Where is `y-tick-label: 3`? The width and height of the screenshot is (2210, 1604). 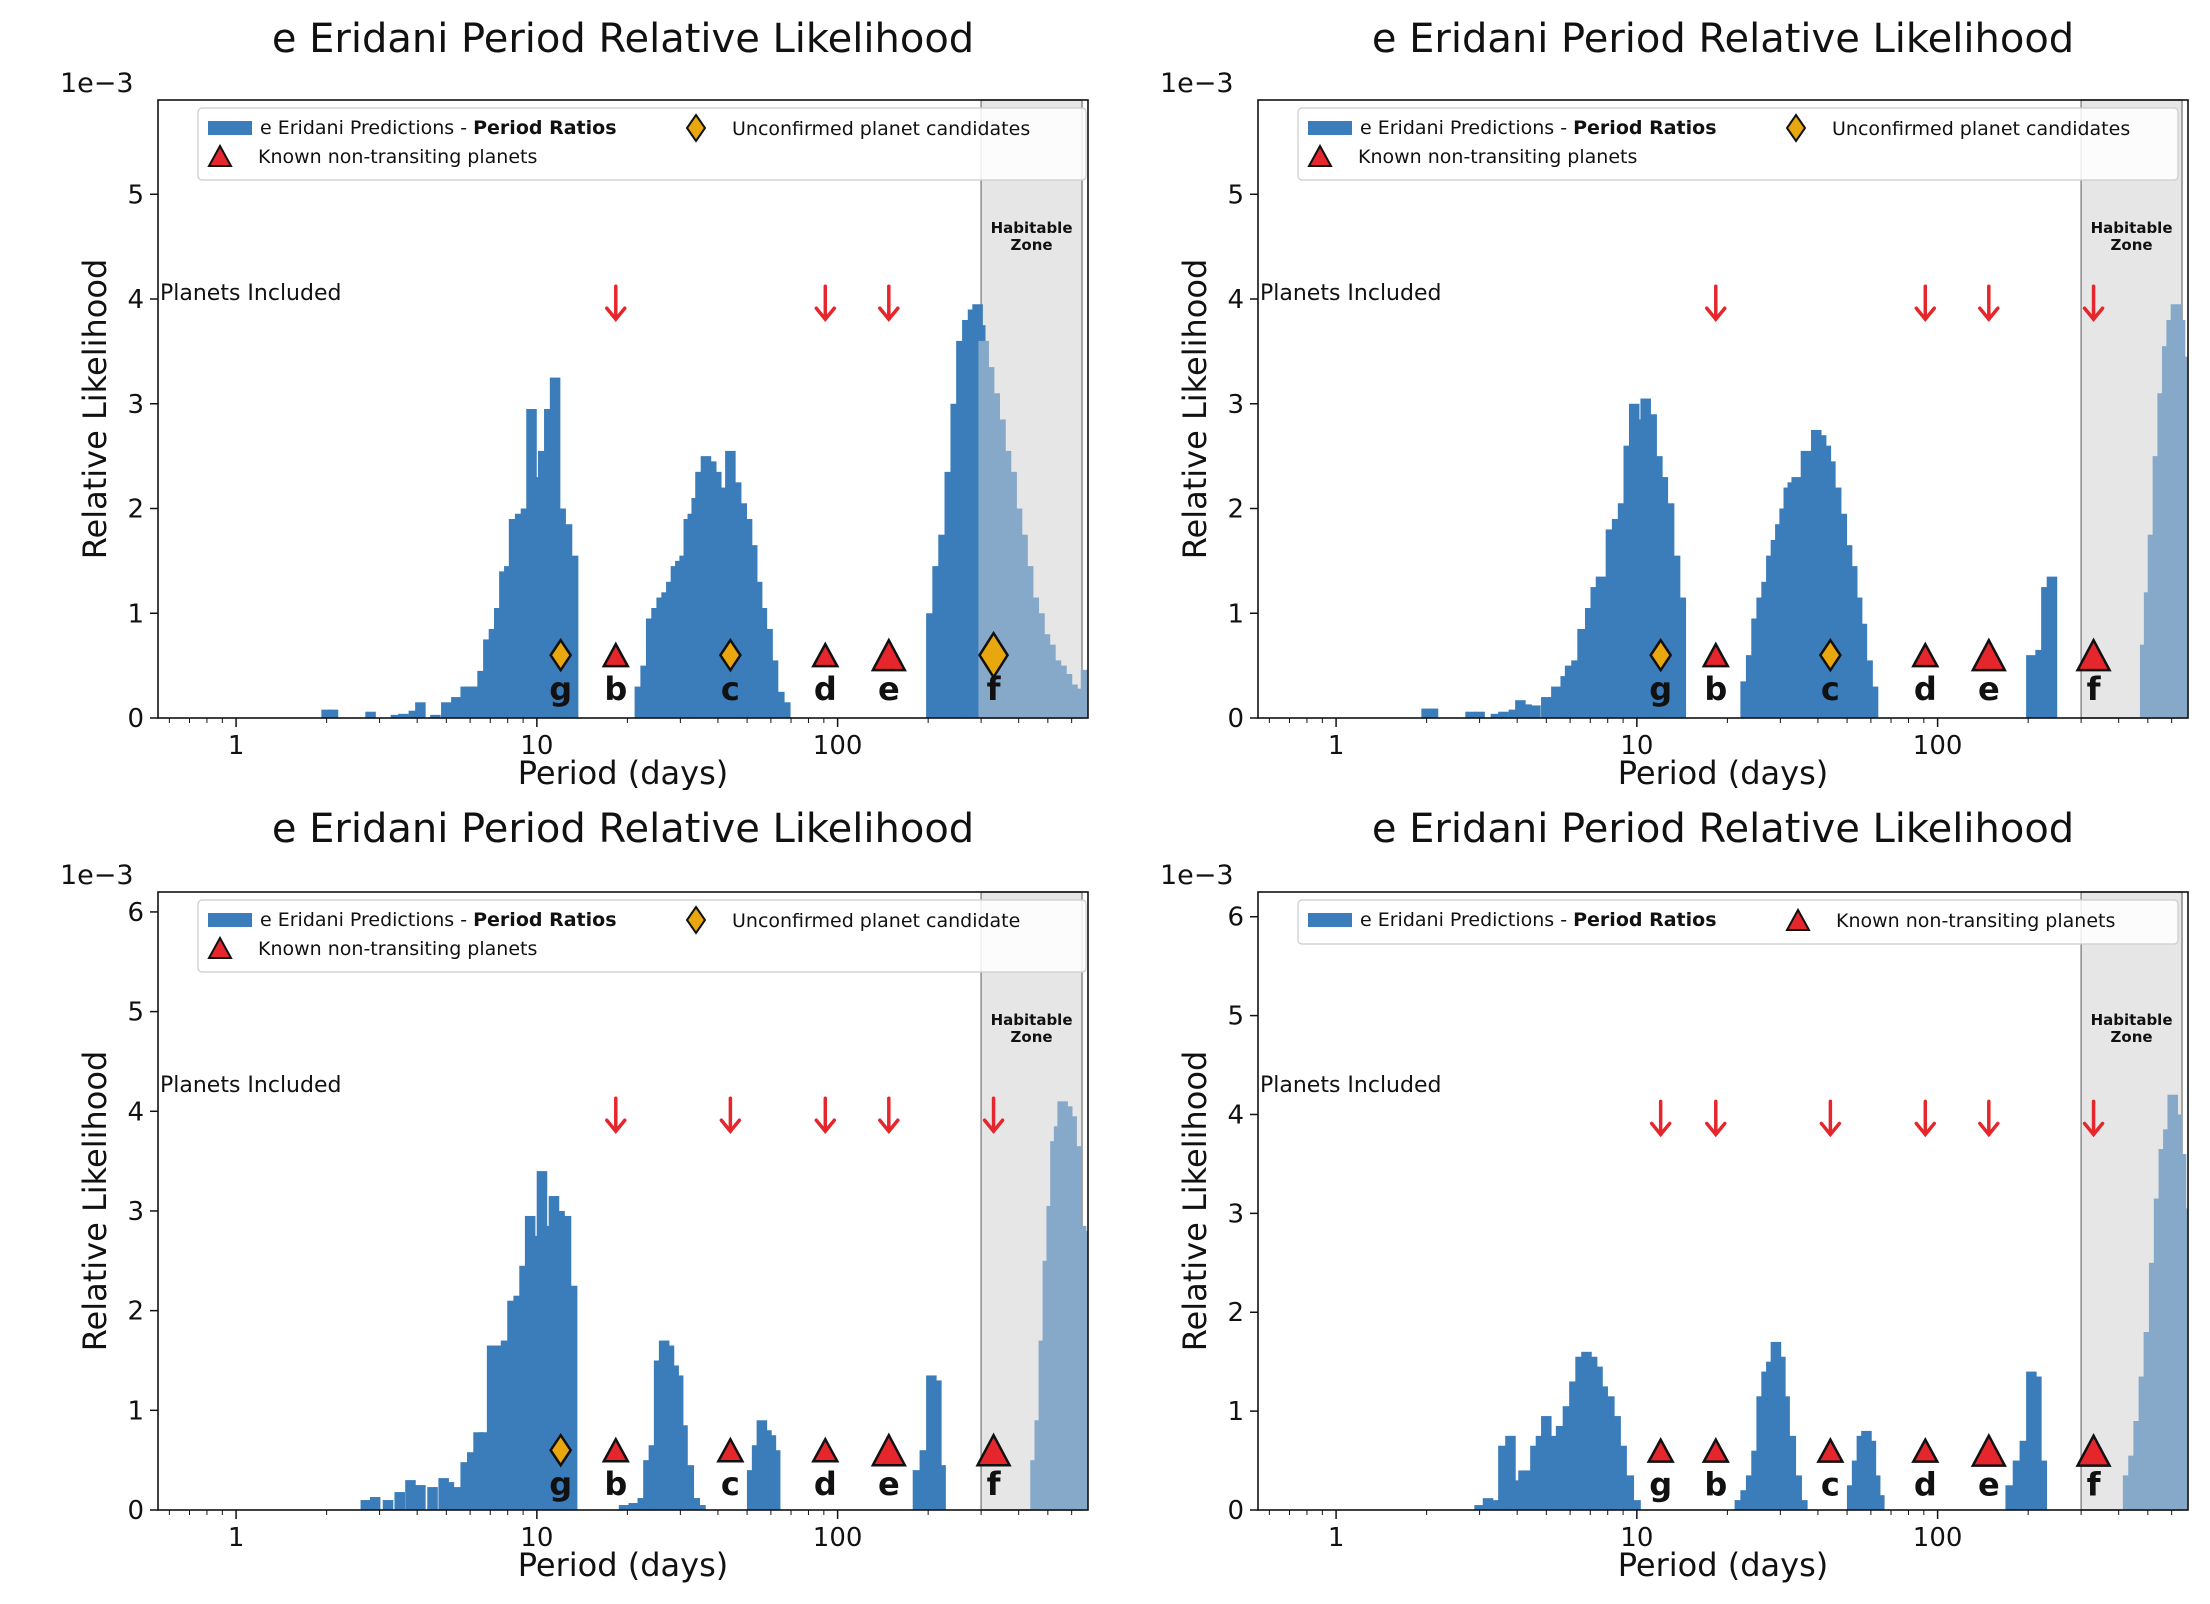 y-tick-label: 3 is located at coordinates (1235, 405).